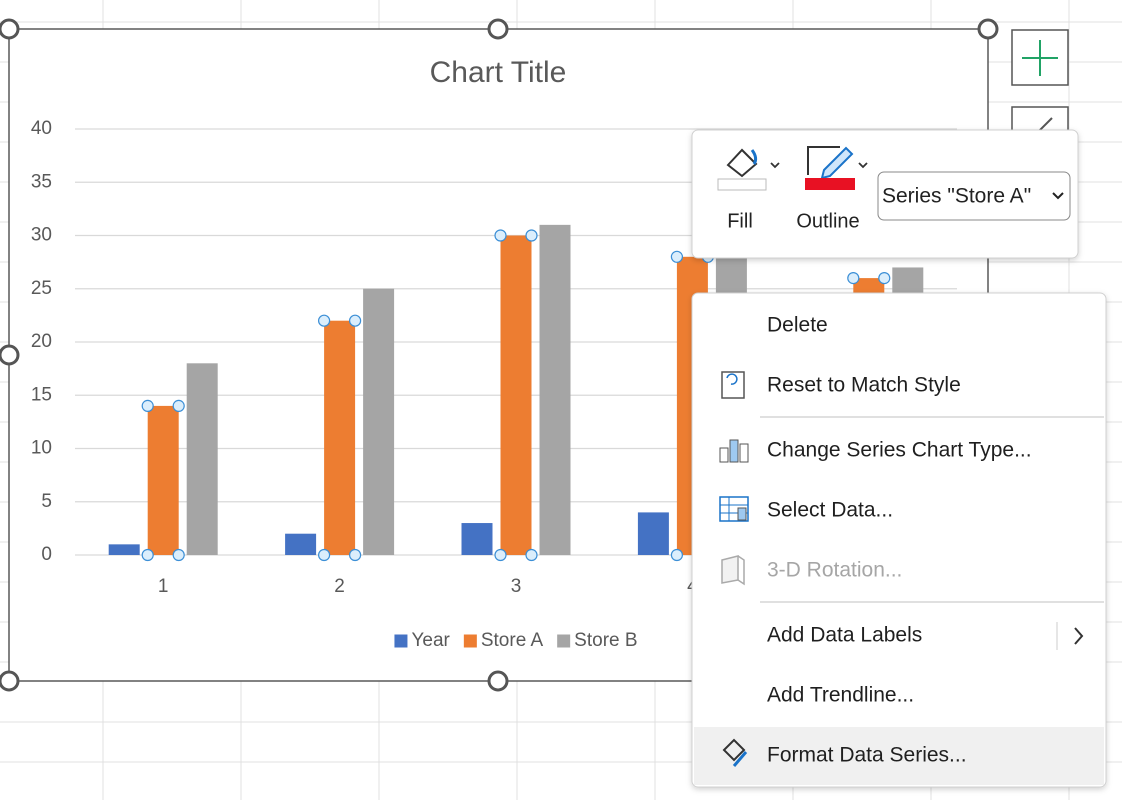 The height and width of the screenshot is (800, 1122). What do you see at coordinates (41, 448) in the screenshot?
I see `y-tick-label: 10` at bounding box center [41, 448].